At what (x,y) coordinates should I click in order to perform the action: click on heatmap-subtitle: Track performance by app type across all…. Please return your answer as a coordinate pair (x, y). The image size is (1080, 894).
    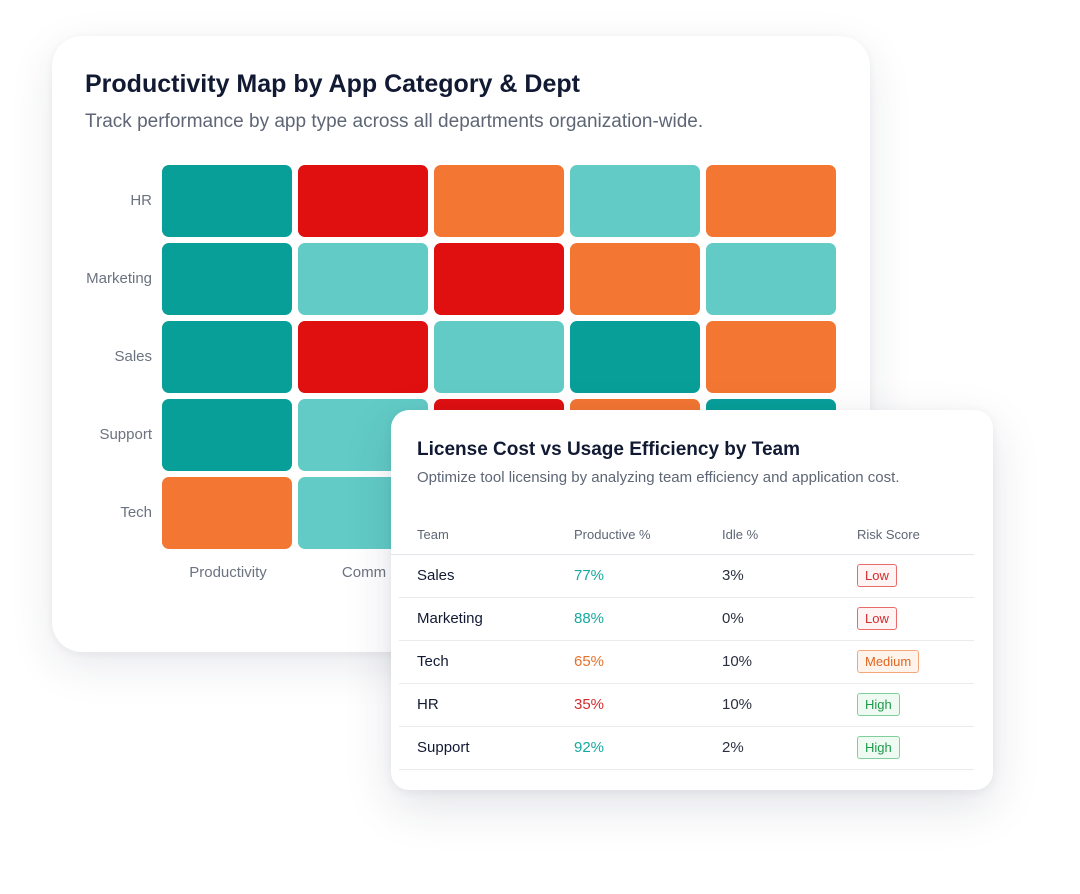
    Looking at the image, I should click on (394, 121).